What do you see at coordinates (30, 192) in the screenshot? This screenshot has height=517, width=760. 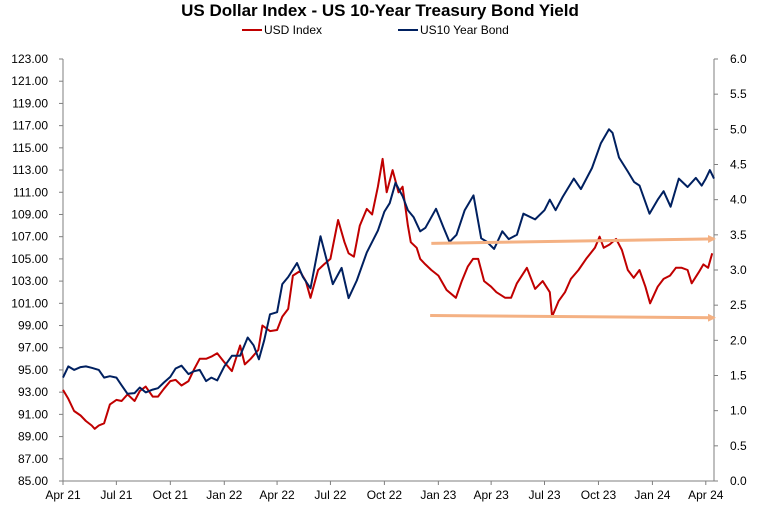 I see `left-axis-tick-label: 111.00` at bounding box center [30, 192].